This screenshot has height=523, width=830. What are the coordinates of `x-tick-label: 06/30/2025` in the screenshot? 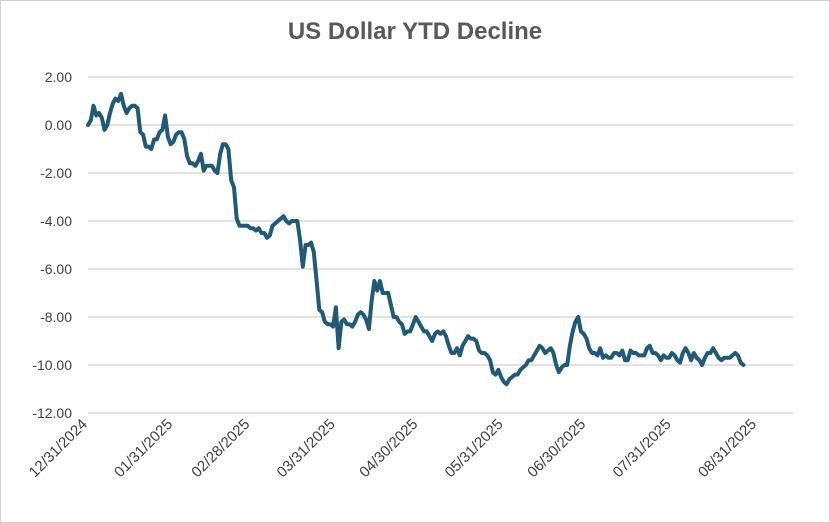 It's located at (556, 448).